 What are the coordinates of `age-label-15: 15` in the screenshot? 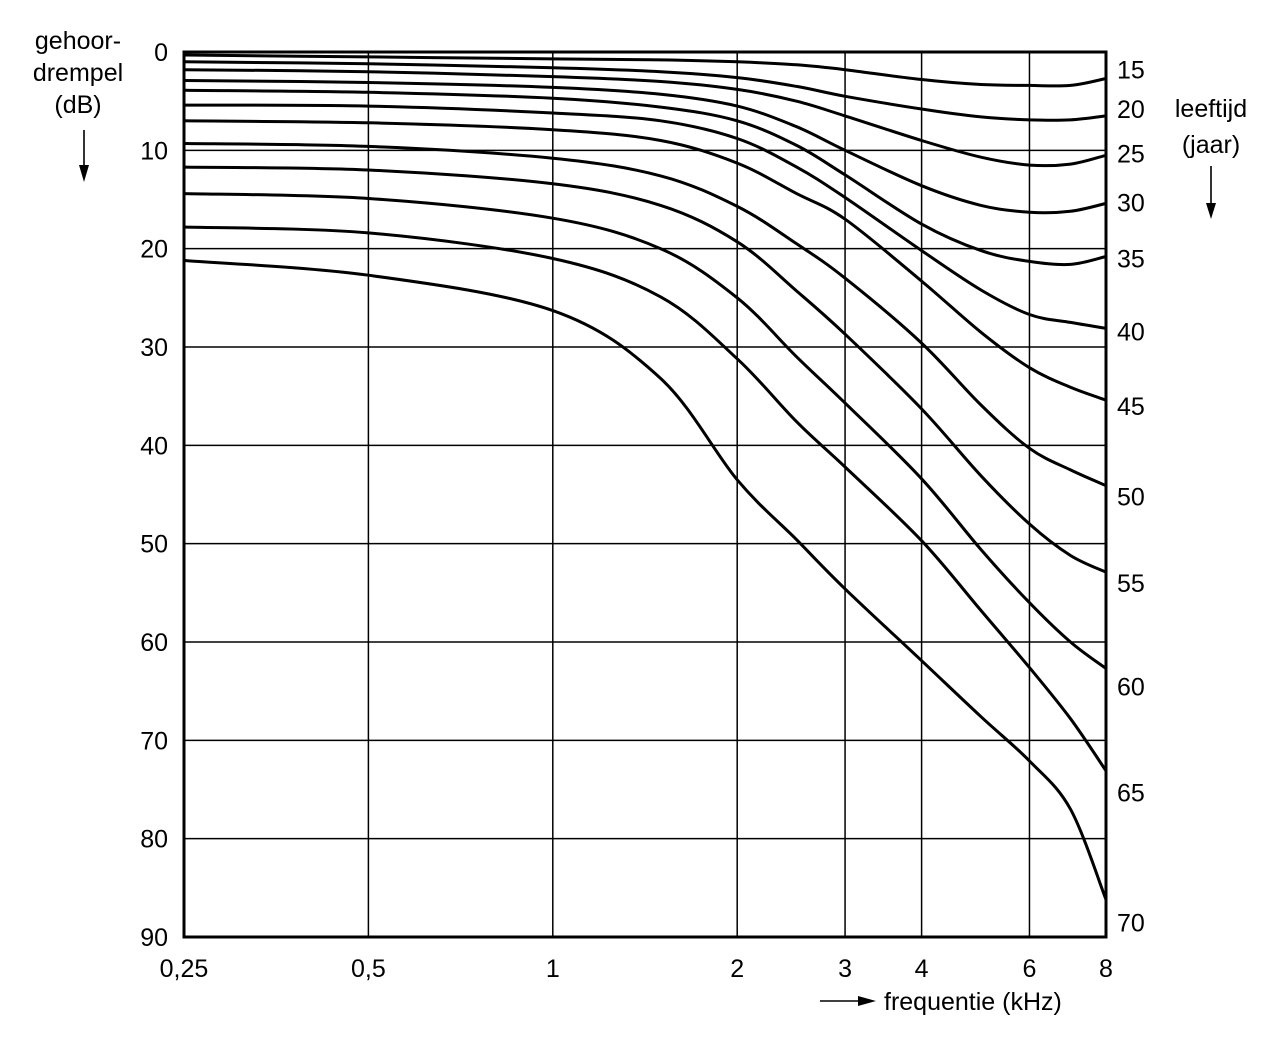 It's located at (1131, 71).